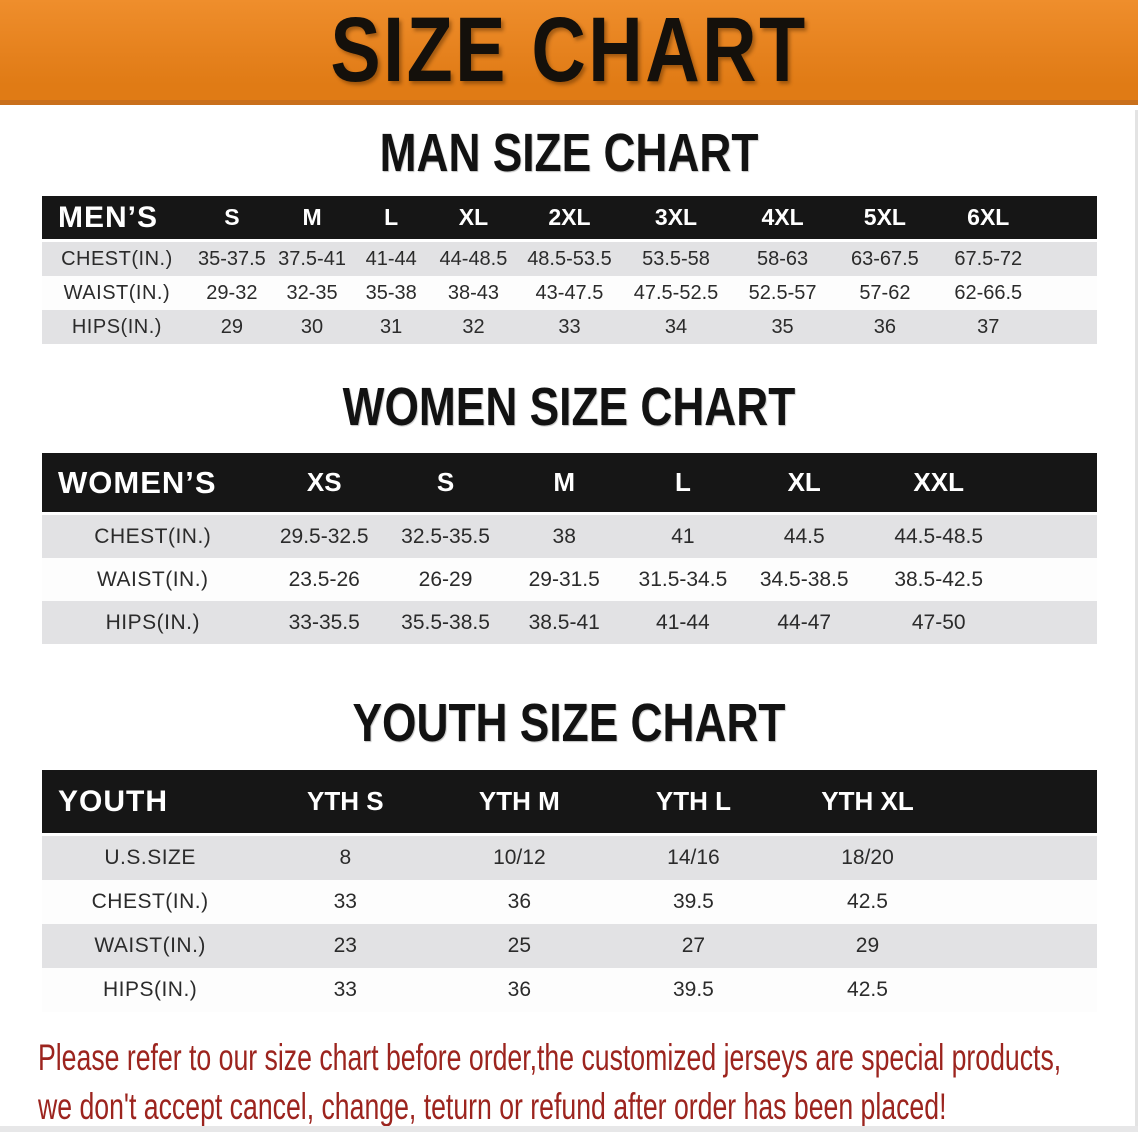 This screenshot has width=1138, height=1139. Describe the element at coordinates (676, 327) in the screenshot. I see `value-cell: 34` at that location.